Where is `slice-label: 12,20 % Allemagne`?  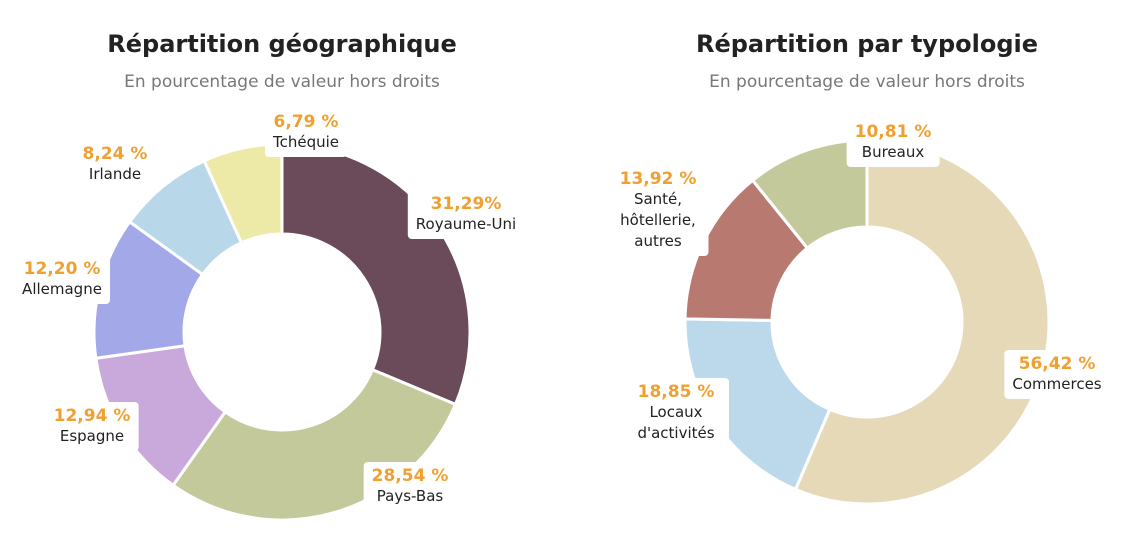
slice-label: 12,20 % Allemagne is located at coordinates (62, 279).